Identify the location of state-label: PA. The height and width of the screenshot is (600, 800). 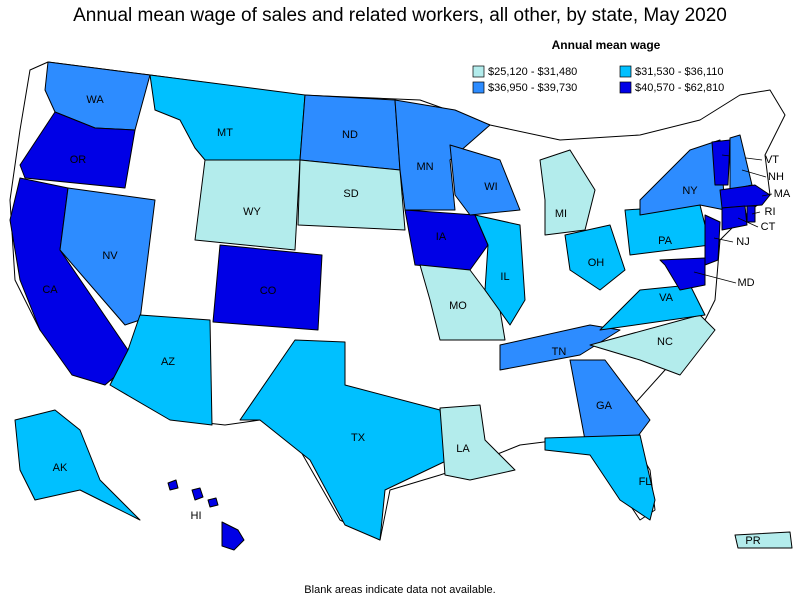
(665, 241).